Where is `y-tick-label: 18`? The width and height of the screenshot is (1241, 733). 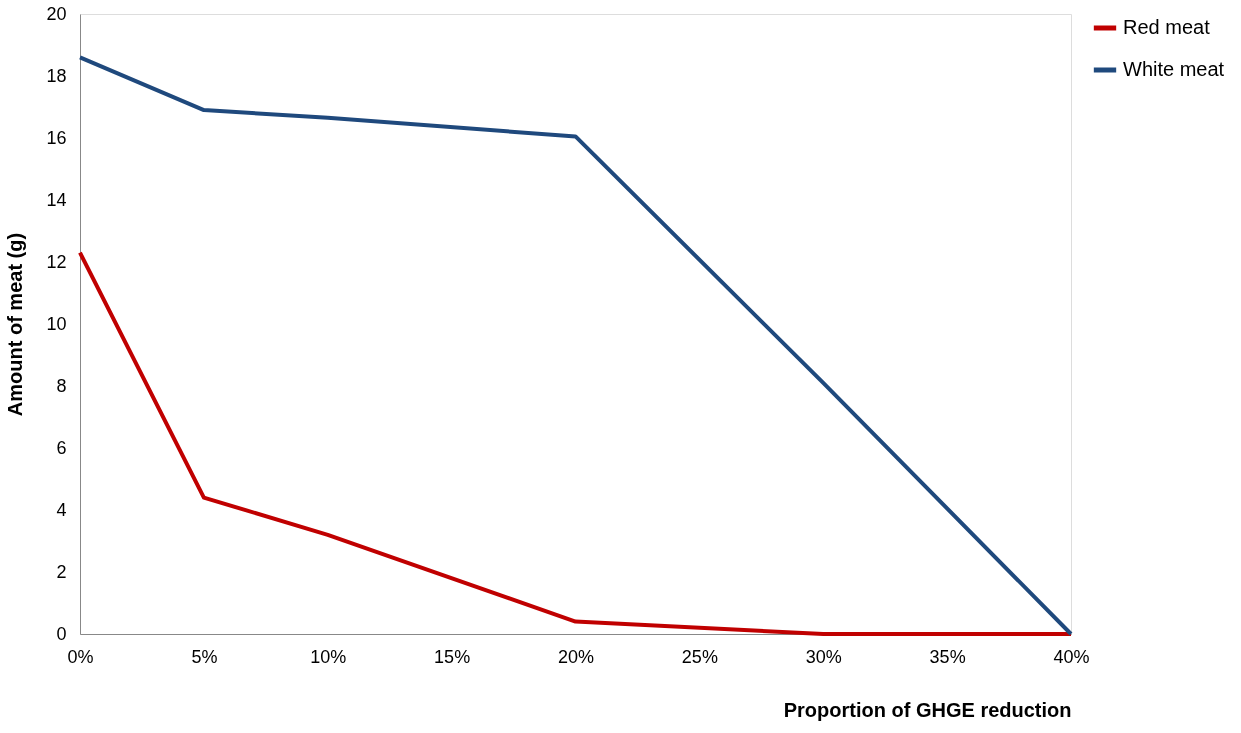
y-tick-label: 18 is located at coordinates (56, 75).